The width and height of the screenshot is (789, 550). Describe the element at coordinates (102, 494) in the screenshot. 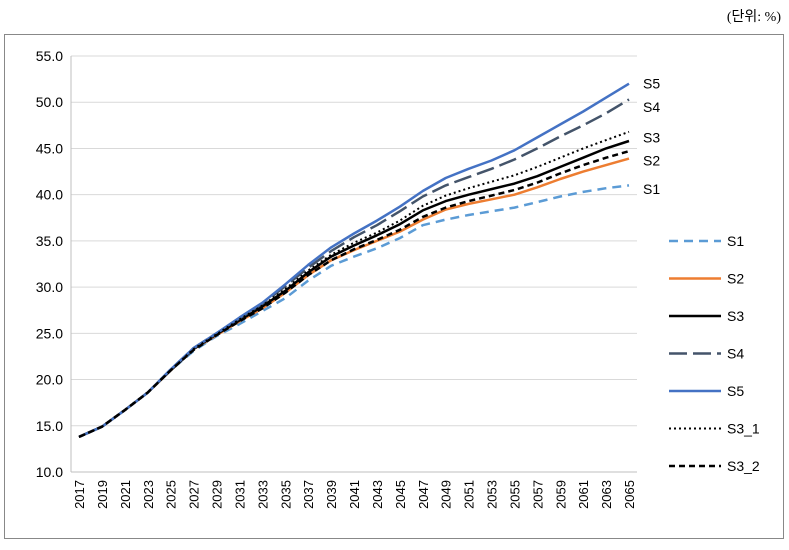

I see `x-tick-label: 2019` at that location.